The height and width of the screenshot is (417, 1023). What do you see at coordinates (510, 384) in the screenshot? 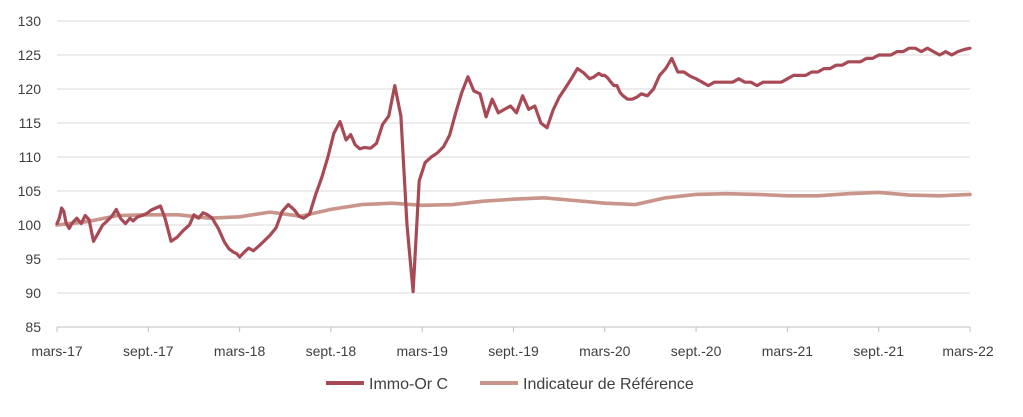
I see `legend: Immo-Or C Indicateur de Référence` at bounding box center [510, 384].